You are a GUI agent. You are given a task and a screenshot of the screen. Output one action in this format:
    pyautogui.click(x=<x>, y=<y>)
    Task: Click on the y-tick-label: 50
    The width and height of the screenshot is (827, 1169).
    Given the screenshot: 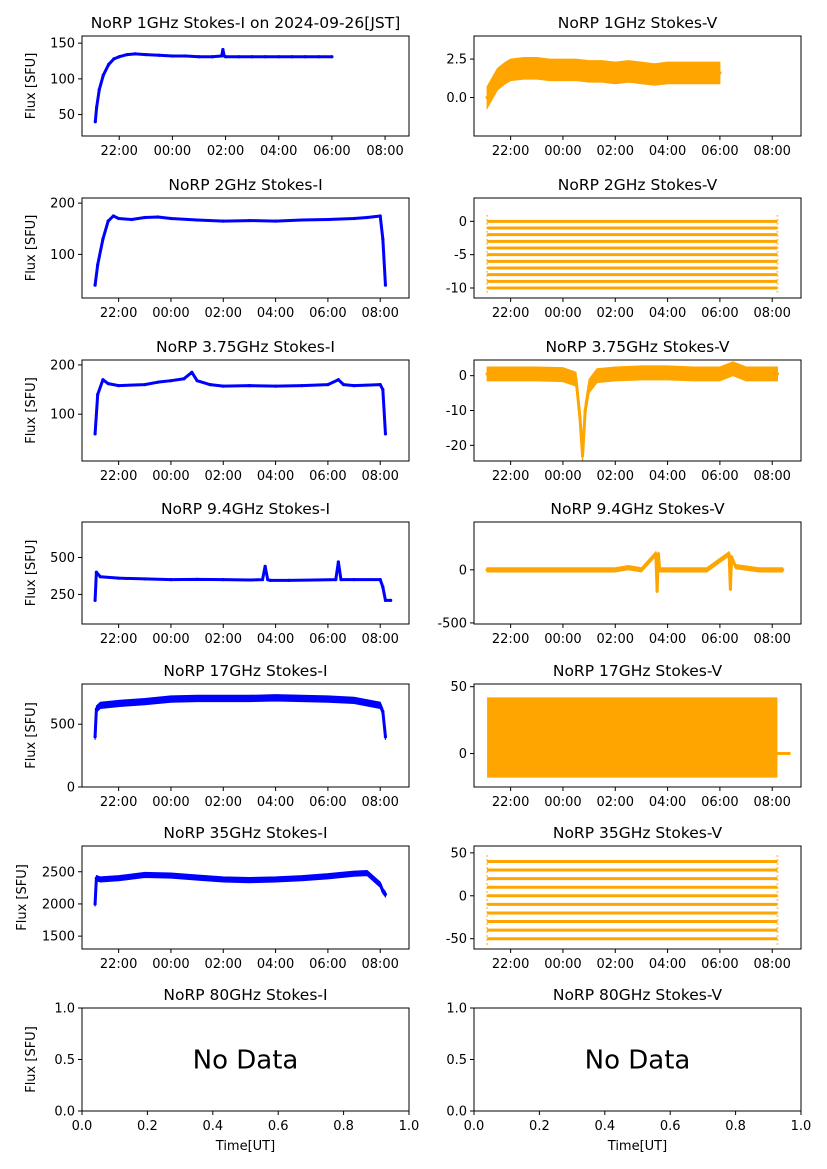 What is the action you would take?
    pyautogui.click(x=458, y=687)
    